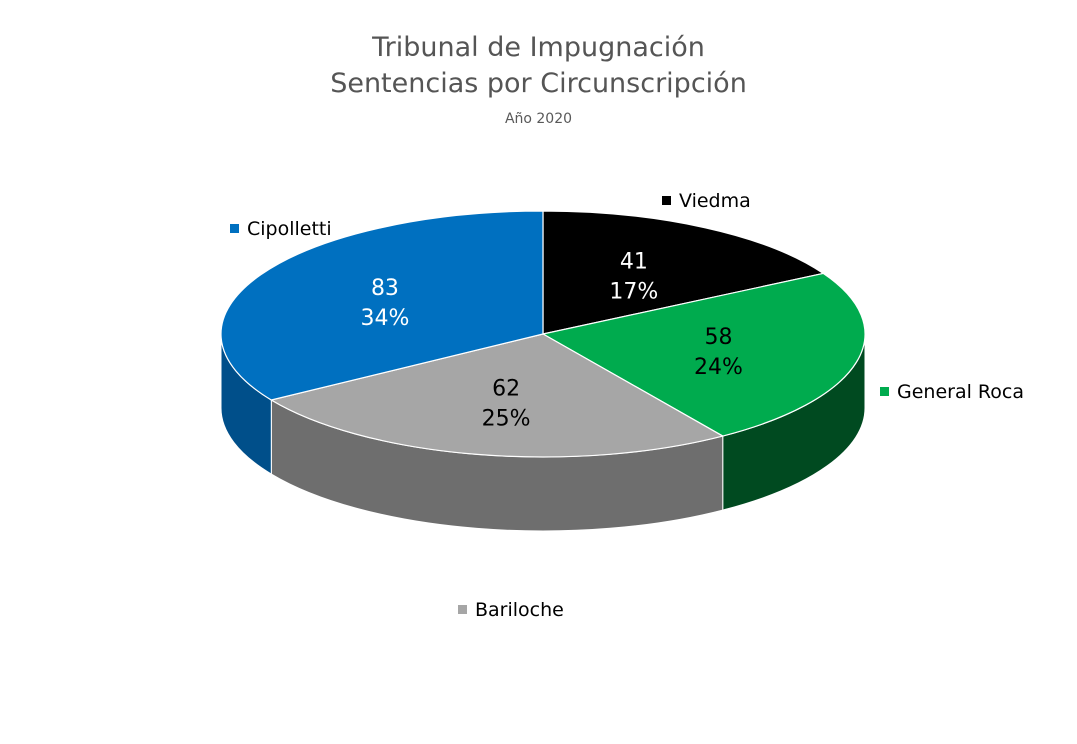 The height and width of the screenshot is (744, 1077). Describe the element at coordinates (634, 261) in the screenshot. I see `data-label-value: 41` at that location.